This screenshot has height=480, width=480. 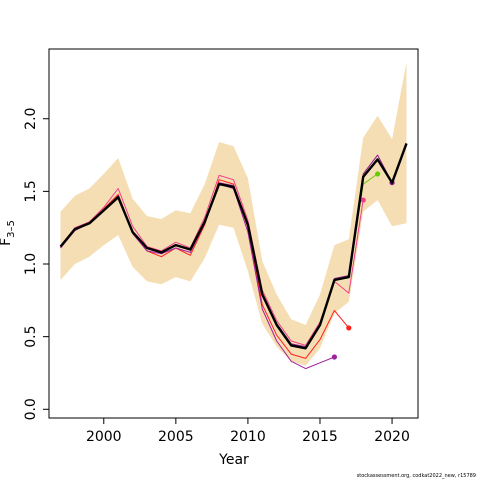 What do you see at coordinates (248, 437) in the screenshot?
I see `x-tick-label-2010: 2010` at bounding box center [248, 437].